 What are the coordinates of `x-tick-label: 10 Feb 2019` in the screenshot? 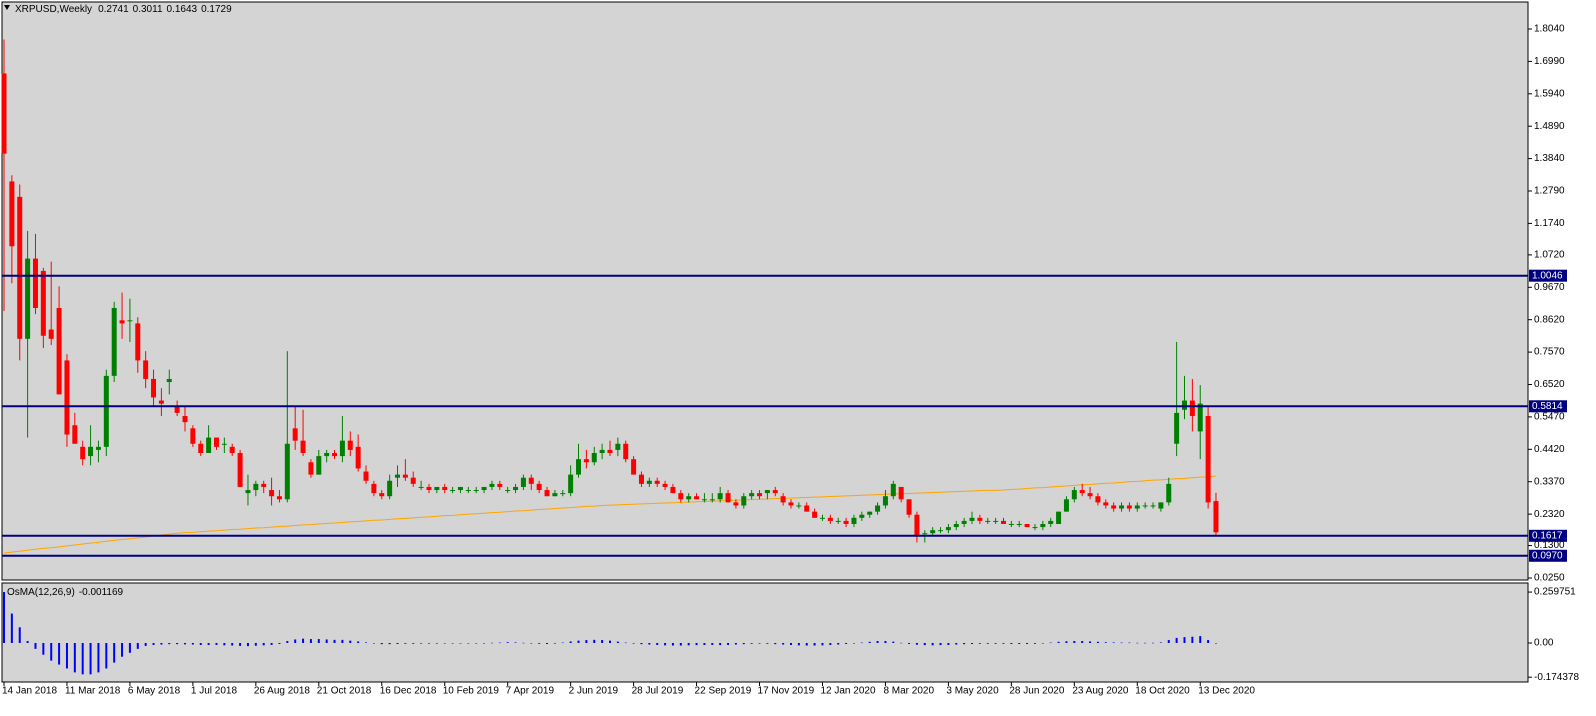 It's located at (471, 691).